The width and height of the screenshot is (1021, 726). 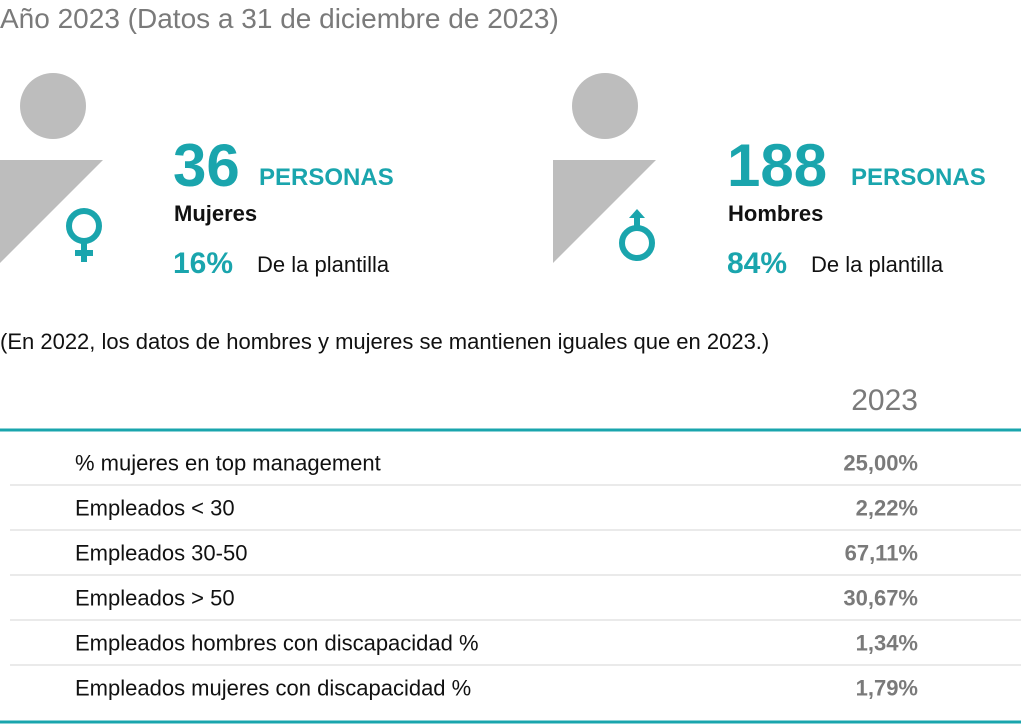 What do you see at coordinates (161, 553) in the screenshot?
I see `row-label: Empleados 30-50` at bounding box center [161, 553].